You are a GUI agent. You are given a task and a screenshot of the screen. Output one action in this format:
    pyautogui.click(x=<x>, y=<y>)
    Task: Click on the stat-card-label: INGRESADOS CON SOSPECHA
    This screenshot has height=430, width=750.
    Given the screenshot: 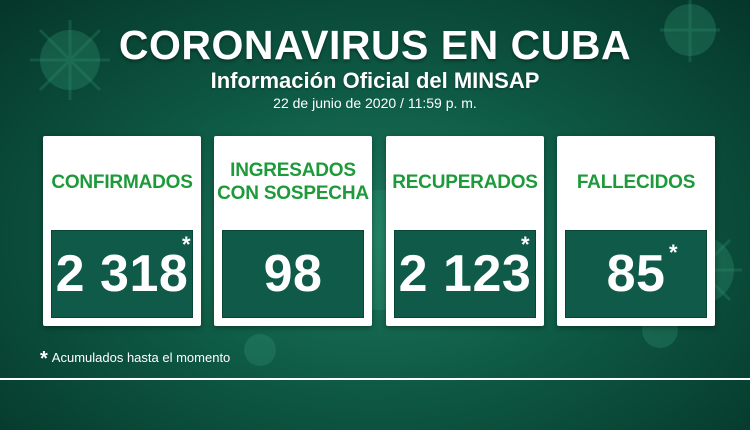 What is the action you would take?
    pyautogui.click(x=293, y=182)
    